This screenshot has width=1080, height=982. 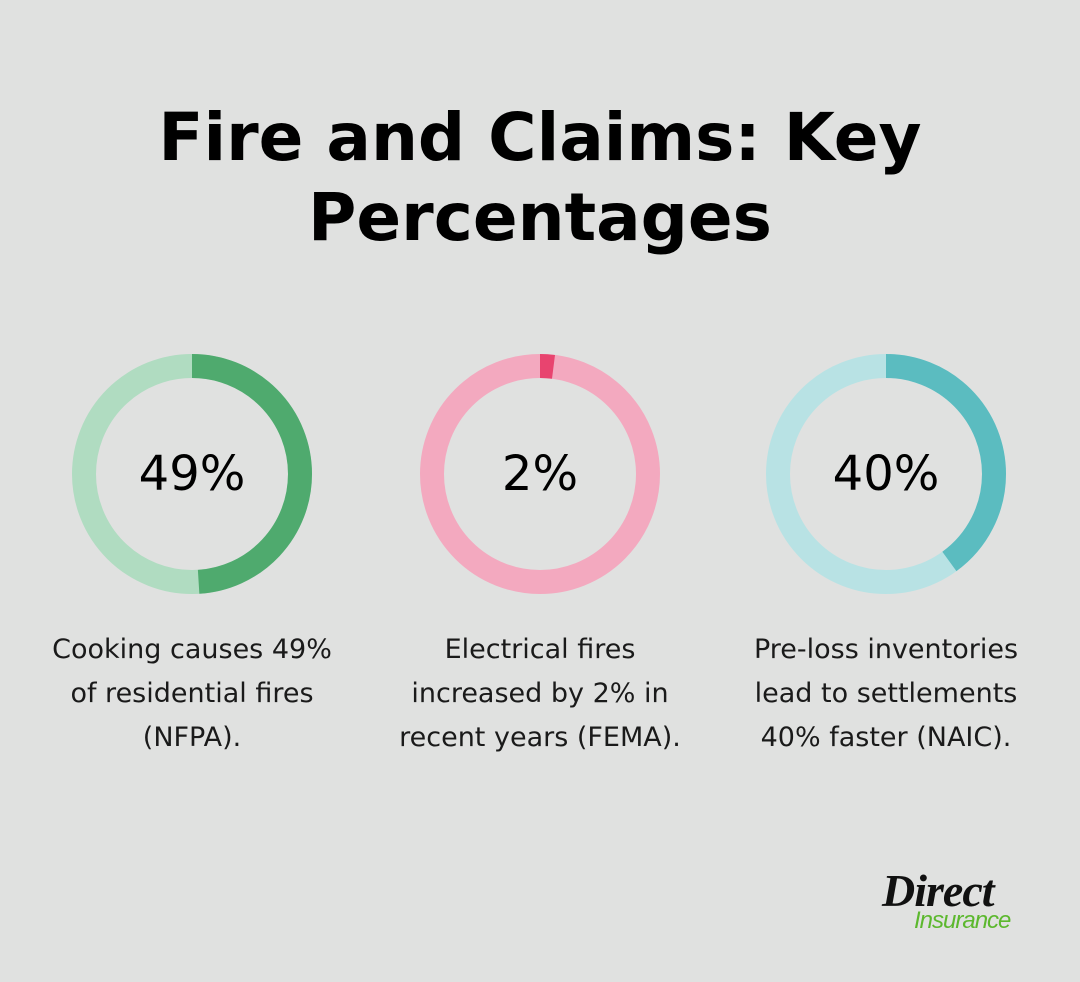 I want to click on gauge-value: 40%, so click(x=886, y=474).